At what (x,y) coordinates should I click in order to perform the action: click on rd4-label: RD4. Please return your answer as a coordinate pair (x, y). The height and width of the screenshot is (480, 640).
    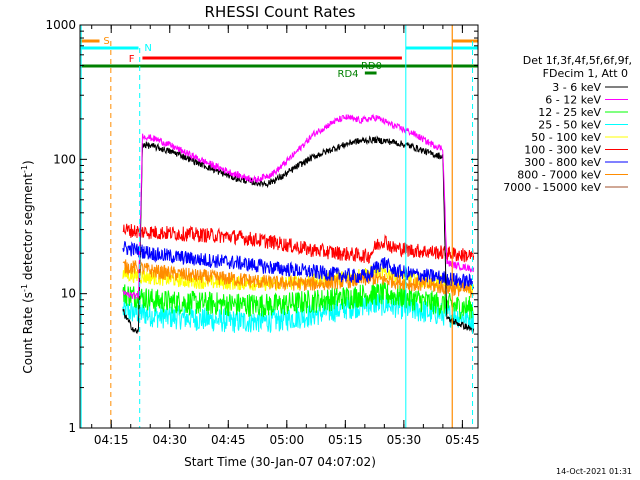
    Looking at the image, I should click on (348, 74).